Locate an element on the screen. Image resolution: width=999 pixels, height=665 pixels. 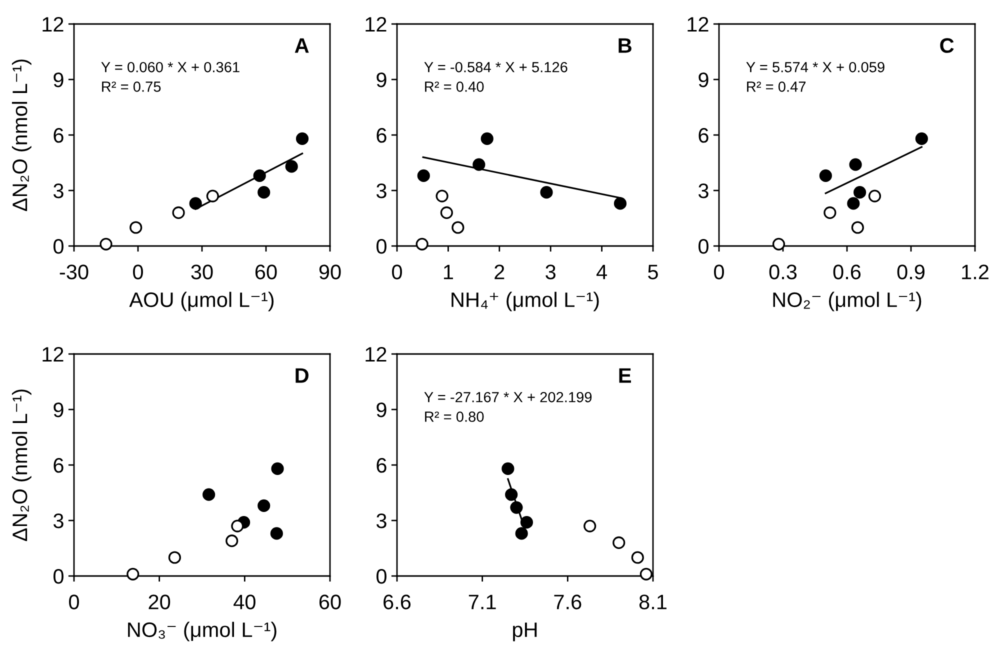
x-tick-label: 0.9 is located at coordinates (910, 272).